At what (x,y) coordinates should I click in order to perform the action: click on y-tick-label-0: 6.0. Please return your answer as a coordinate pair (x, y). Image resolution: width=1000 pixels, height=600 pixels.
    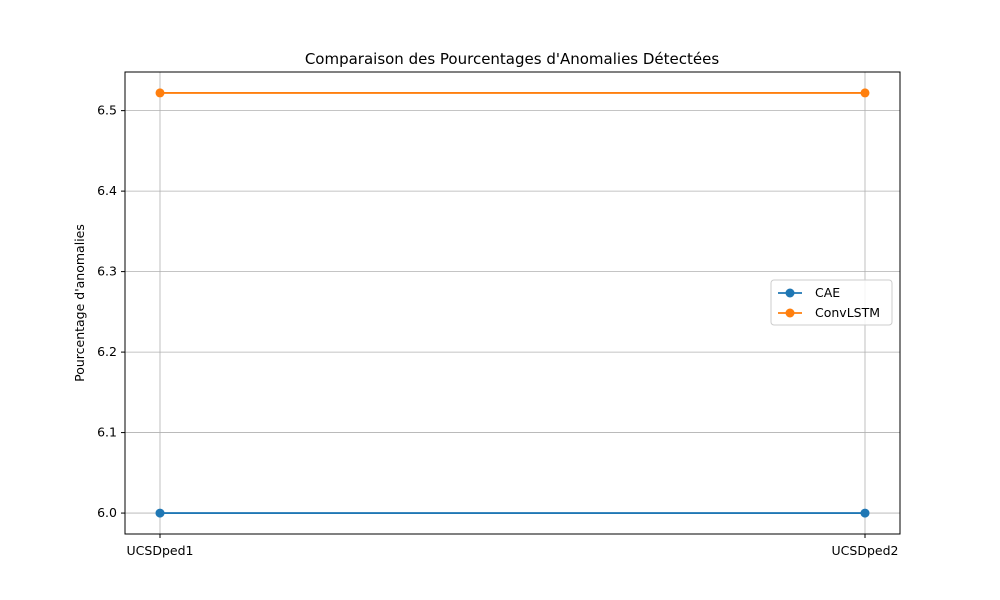
    Looking at the image, I should click on (107, 512).